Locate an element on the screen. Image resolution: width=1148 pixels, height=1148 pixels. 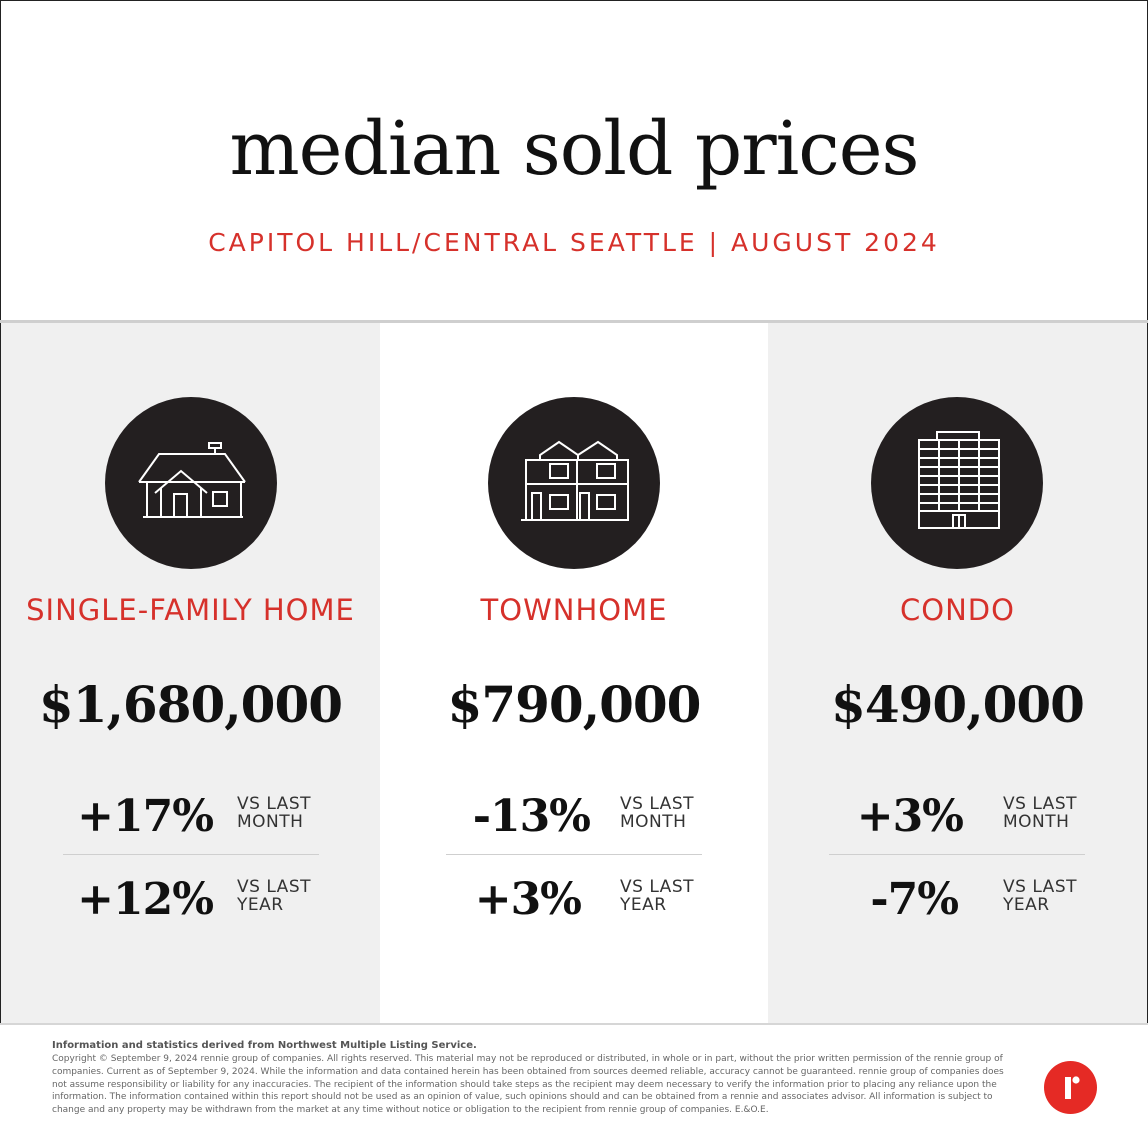
median-price: $1,680,000 is located at coordinates (190, 704).